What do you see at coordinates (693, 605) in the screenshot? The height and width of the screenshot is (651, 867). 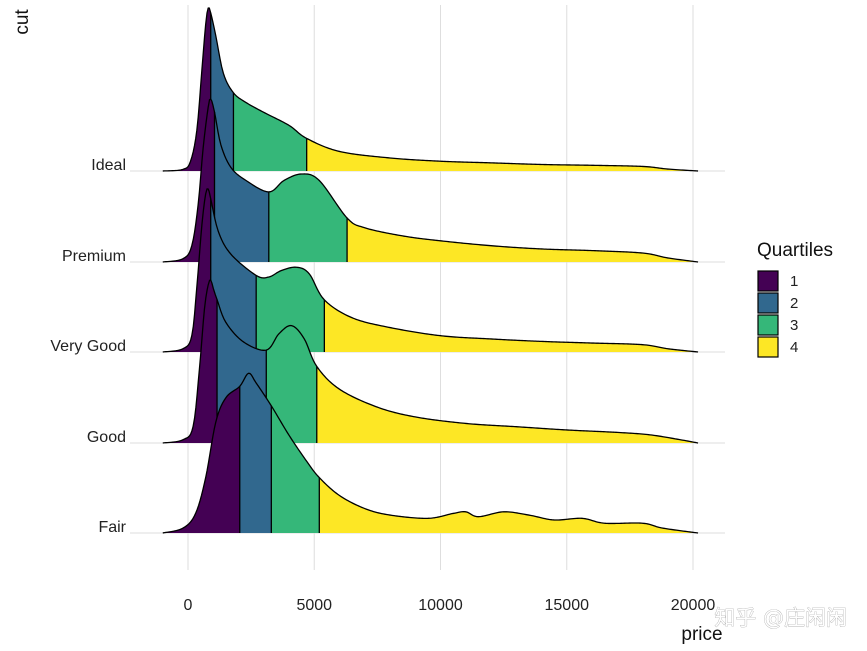 I see `x-tick-label: 20000` at bounding box center [693, 605].